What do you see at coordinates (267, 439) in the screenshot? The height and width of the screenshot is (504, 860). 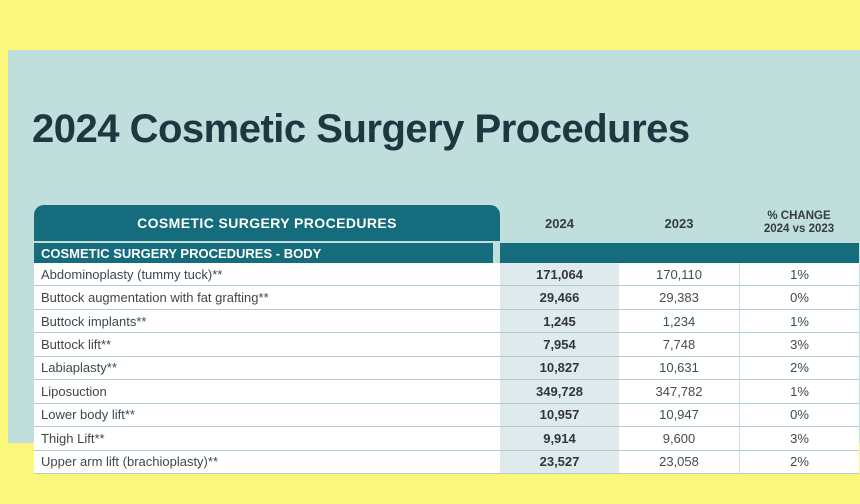 I see `procedure-name-cell: Thigh Lift**` at bounding box center [267, 439].